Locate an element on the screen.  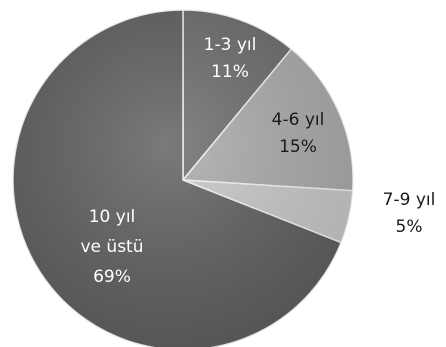
slice-category-label-4: ve üstü is located at coordinates (112, 247).